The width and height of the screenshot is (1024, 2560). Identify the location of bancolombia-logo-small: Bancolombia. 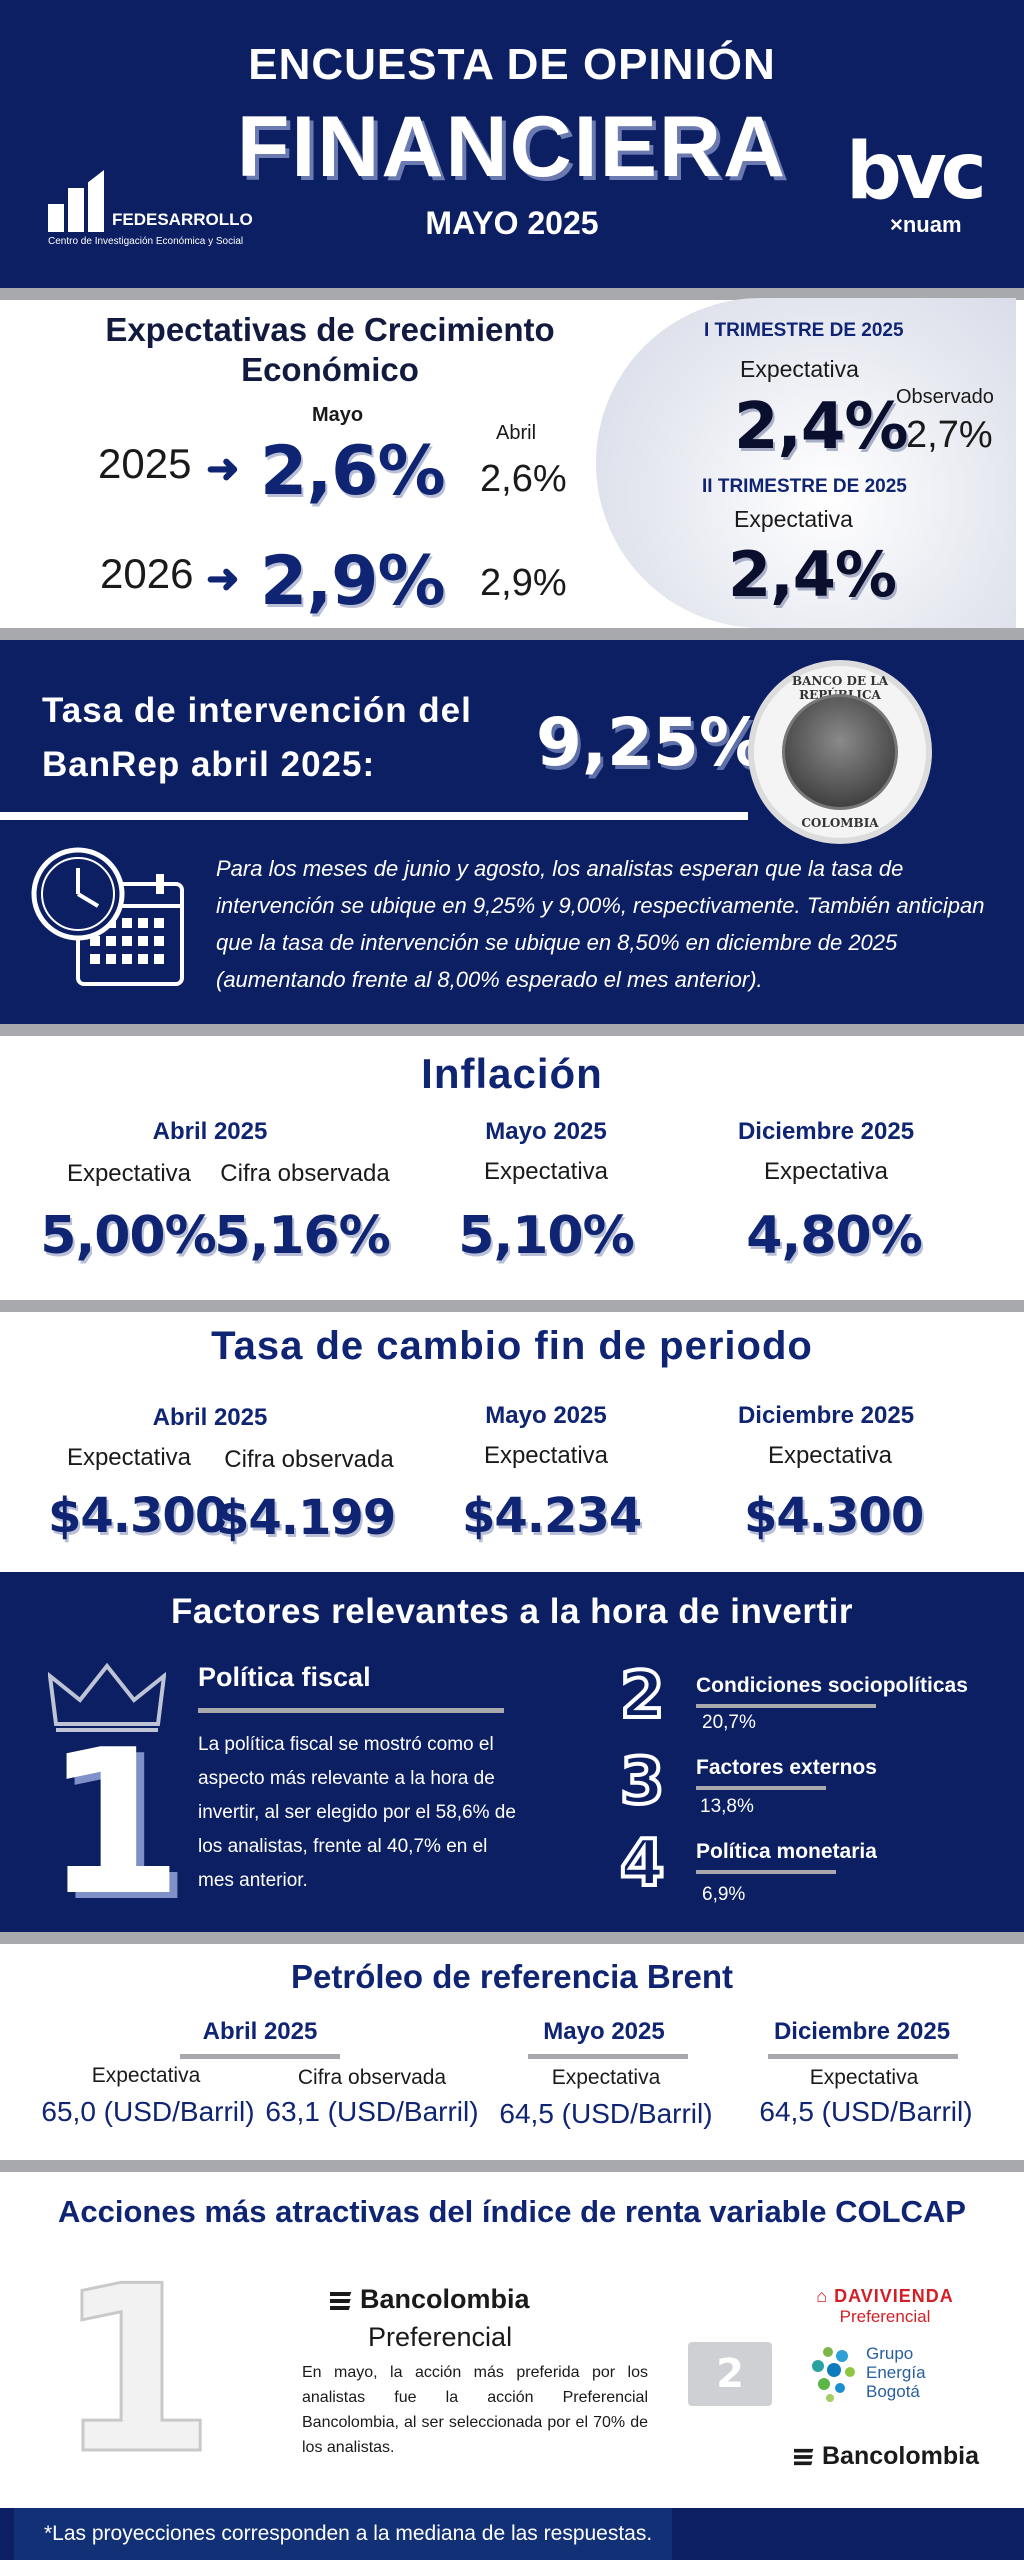
(886, 2456).